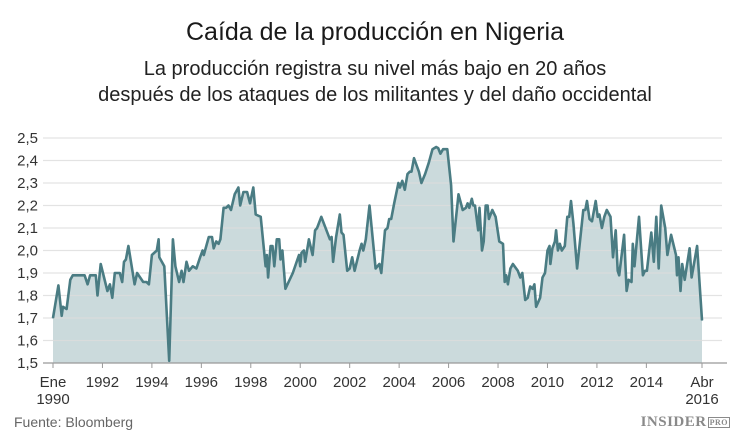 Image resolution: width=750 pixels, height=439 pixels. What do you see at coordinates (596, 382) in the screenshot?
I see `x-tick-label: 2012` at bounding box center [596, 382].